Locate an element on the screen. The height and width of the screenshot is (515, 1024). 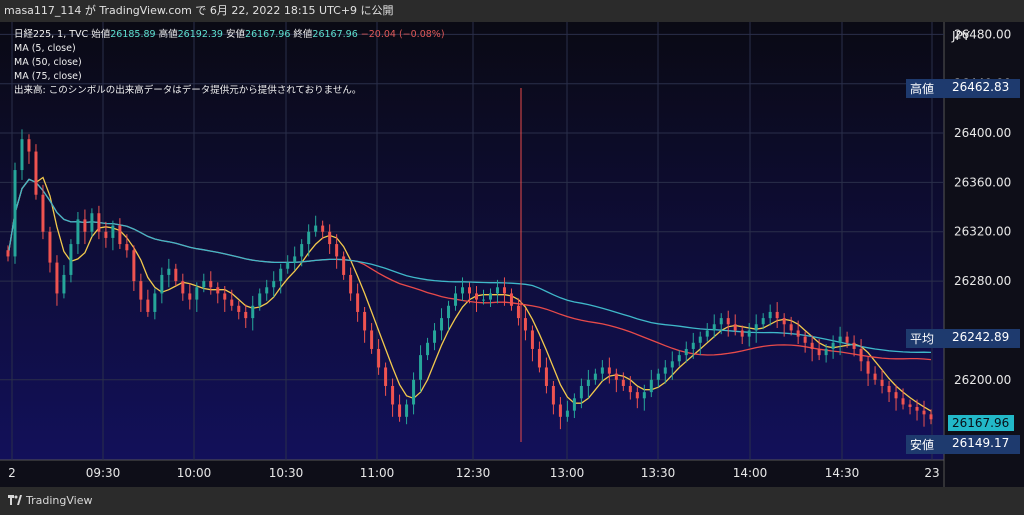
last-tag-value: 26167.96 is located at coordinates (981, 423).